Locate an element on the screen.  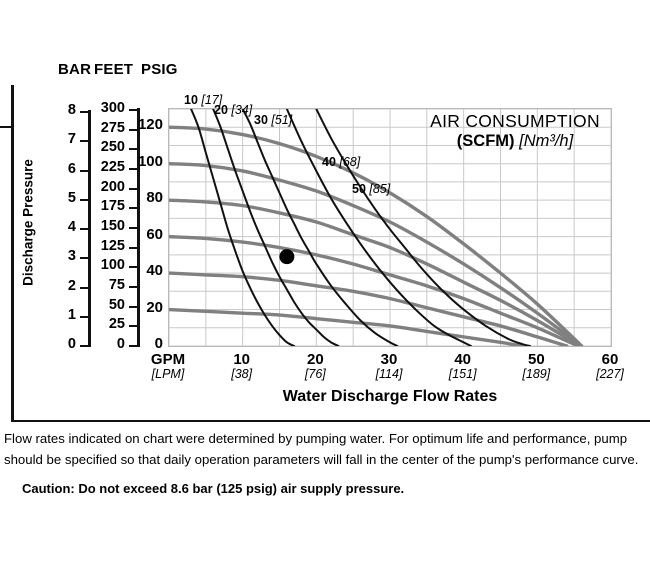
bar-tick-5: 5 is located at coordinates (71, 197).